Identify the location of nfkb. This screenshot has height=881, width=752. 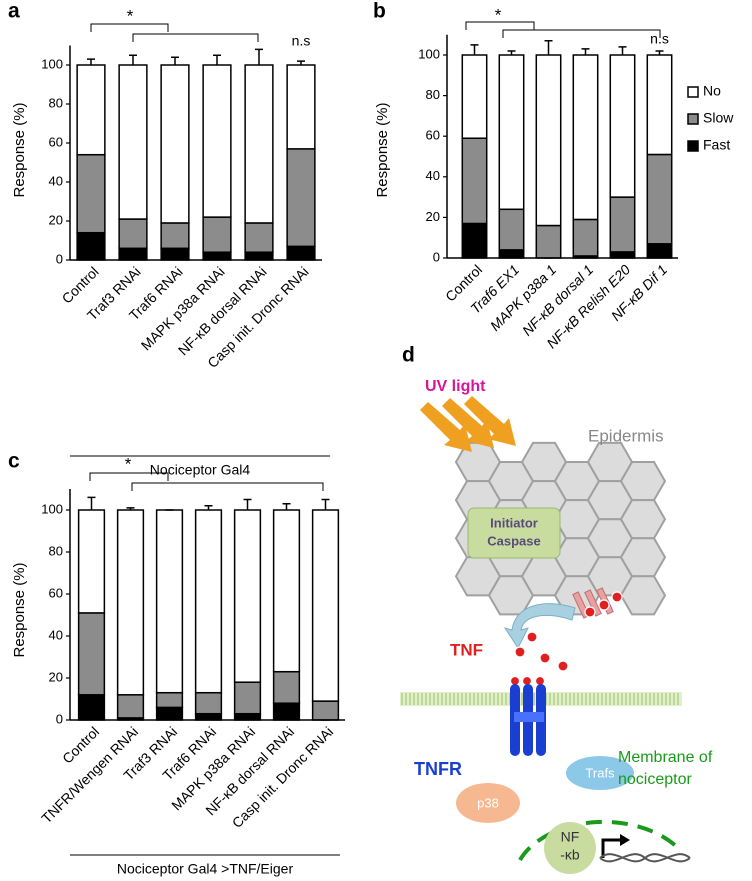
(570, 848).